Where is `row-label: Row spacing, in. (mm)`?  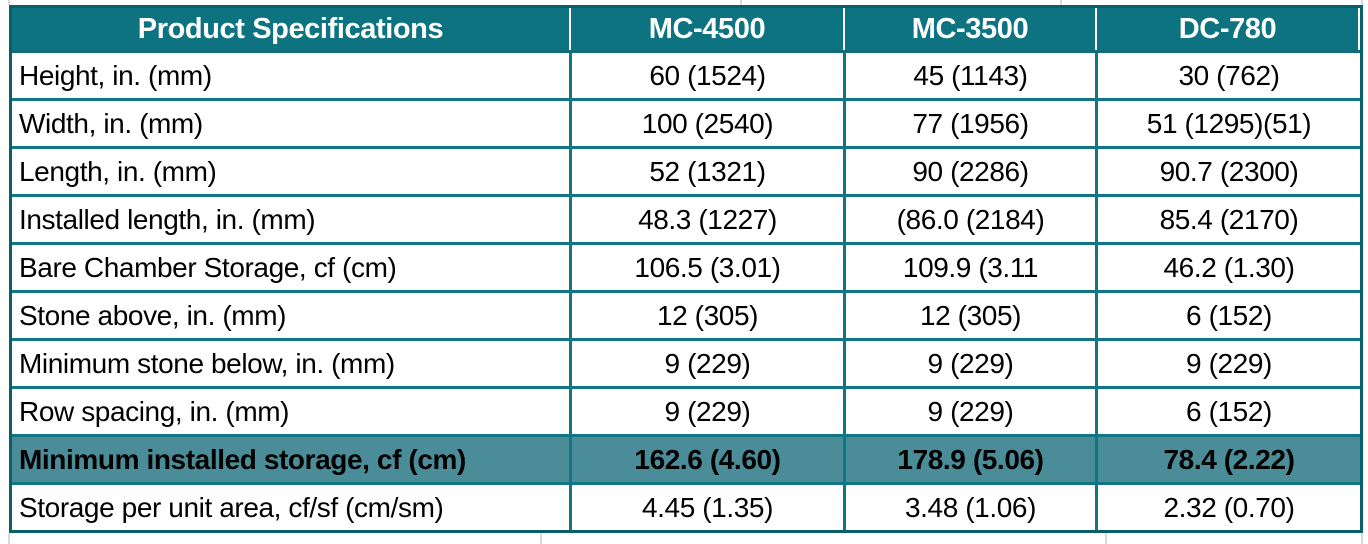
row-label: Row spacing, in. (mm) is located at coordinates (290, 411).